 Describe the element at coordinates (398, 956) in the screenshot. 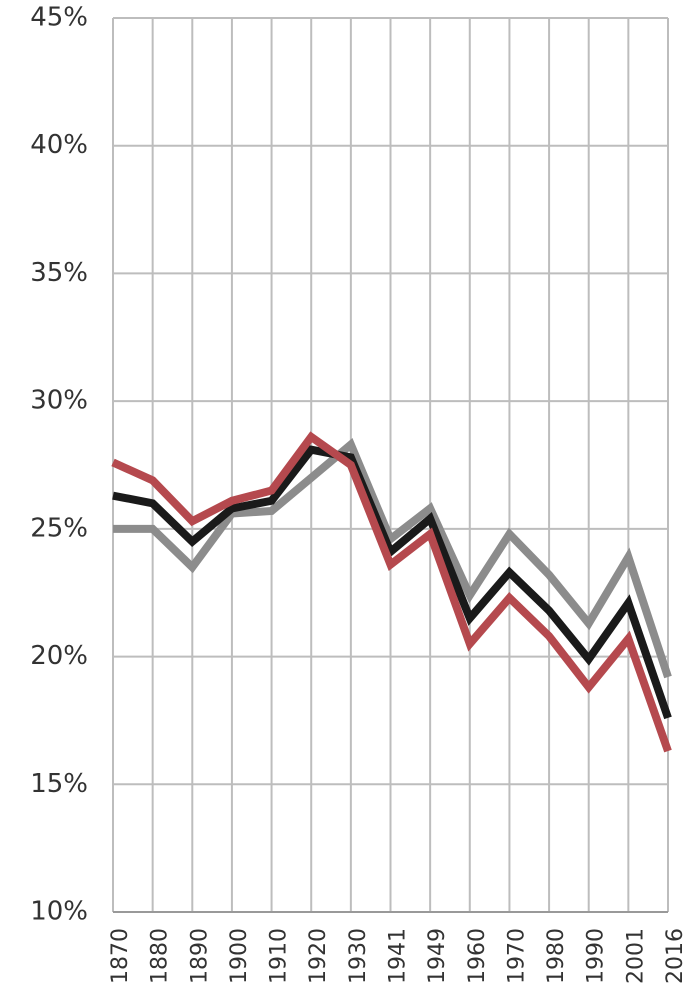

I see `x-tick-label: 1941` at that location.